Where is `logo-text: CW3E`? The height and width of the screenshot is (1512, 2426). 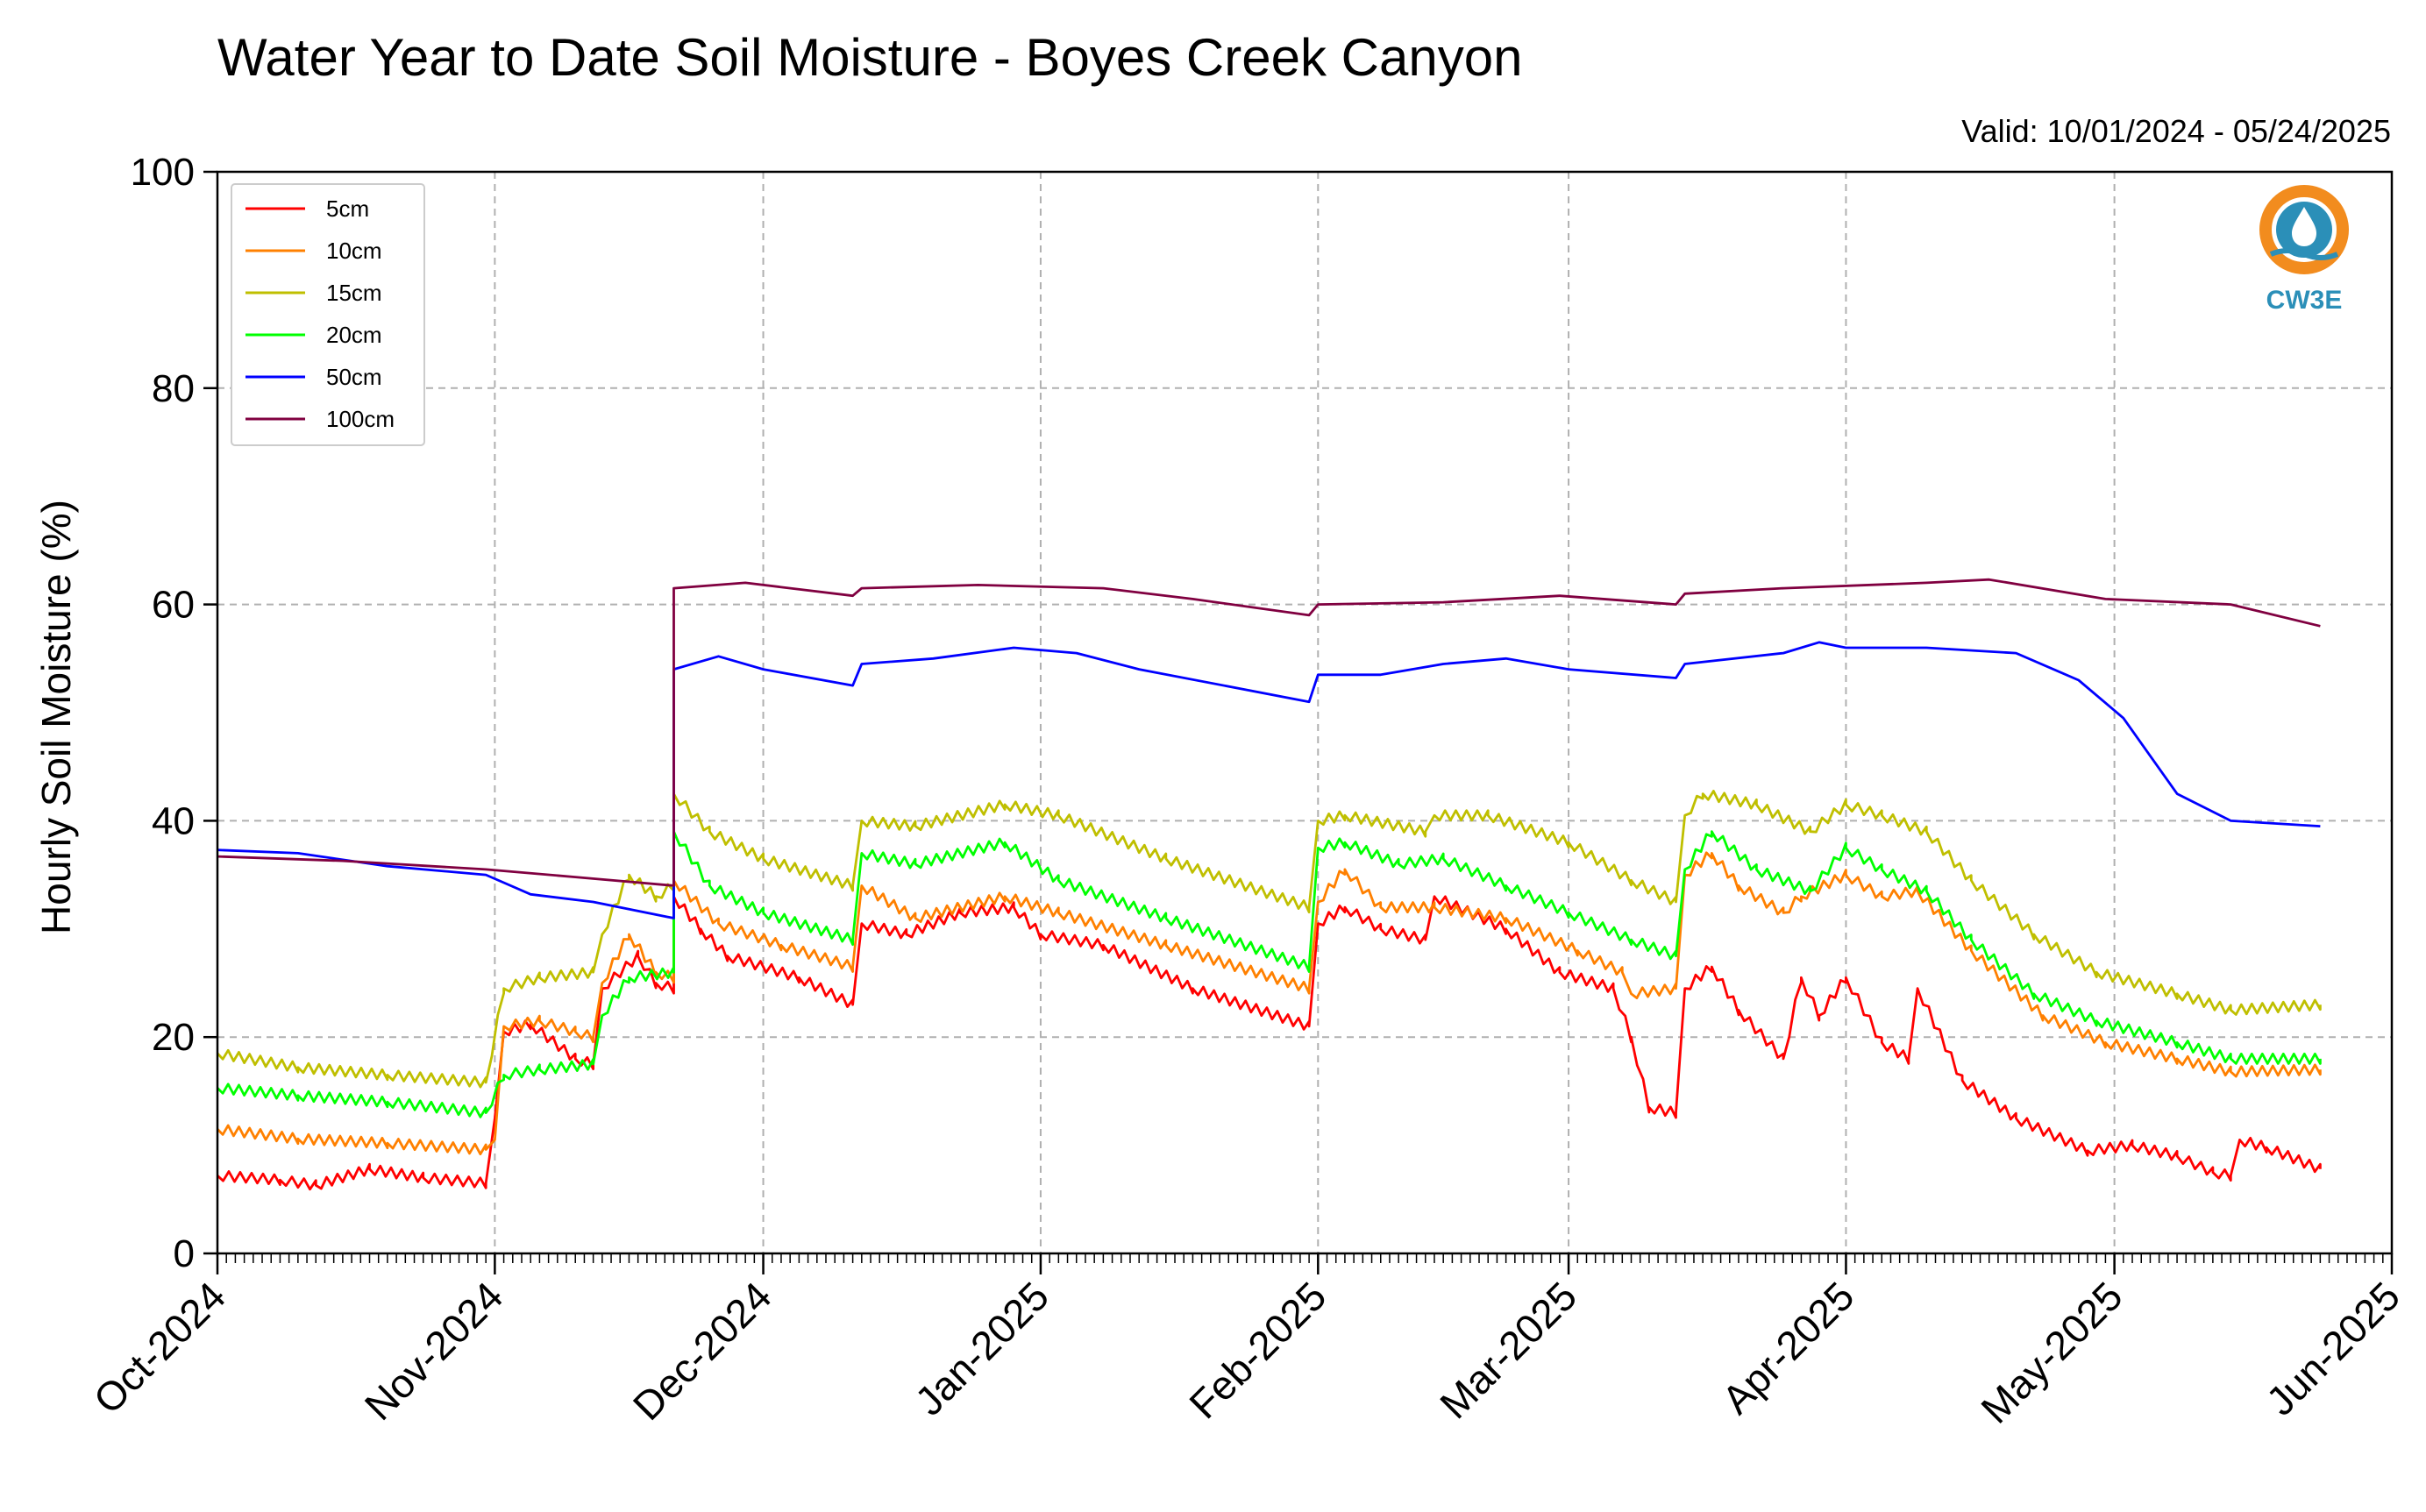 logo-text: CW3E is located at coordinates (2304, 300).